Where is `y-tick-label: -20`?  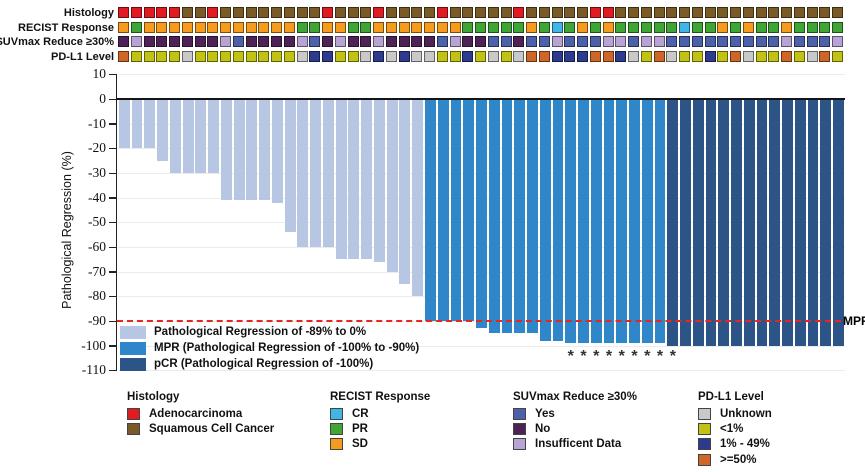 y-tick-label: -20 is located at coordinates (97, 148).